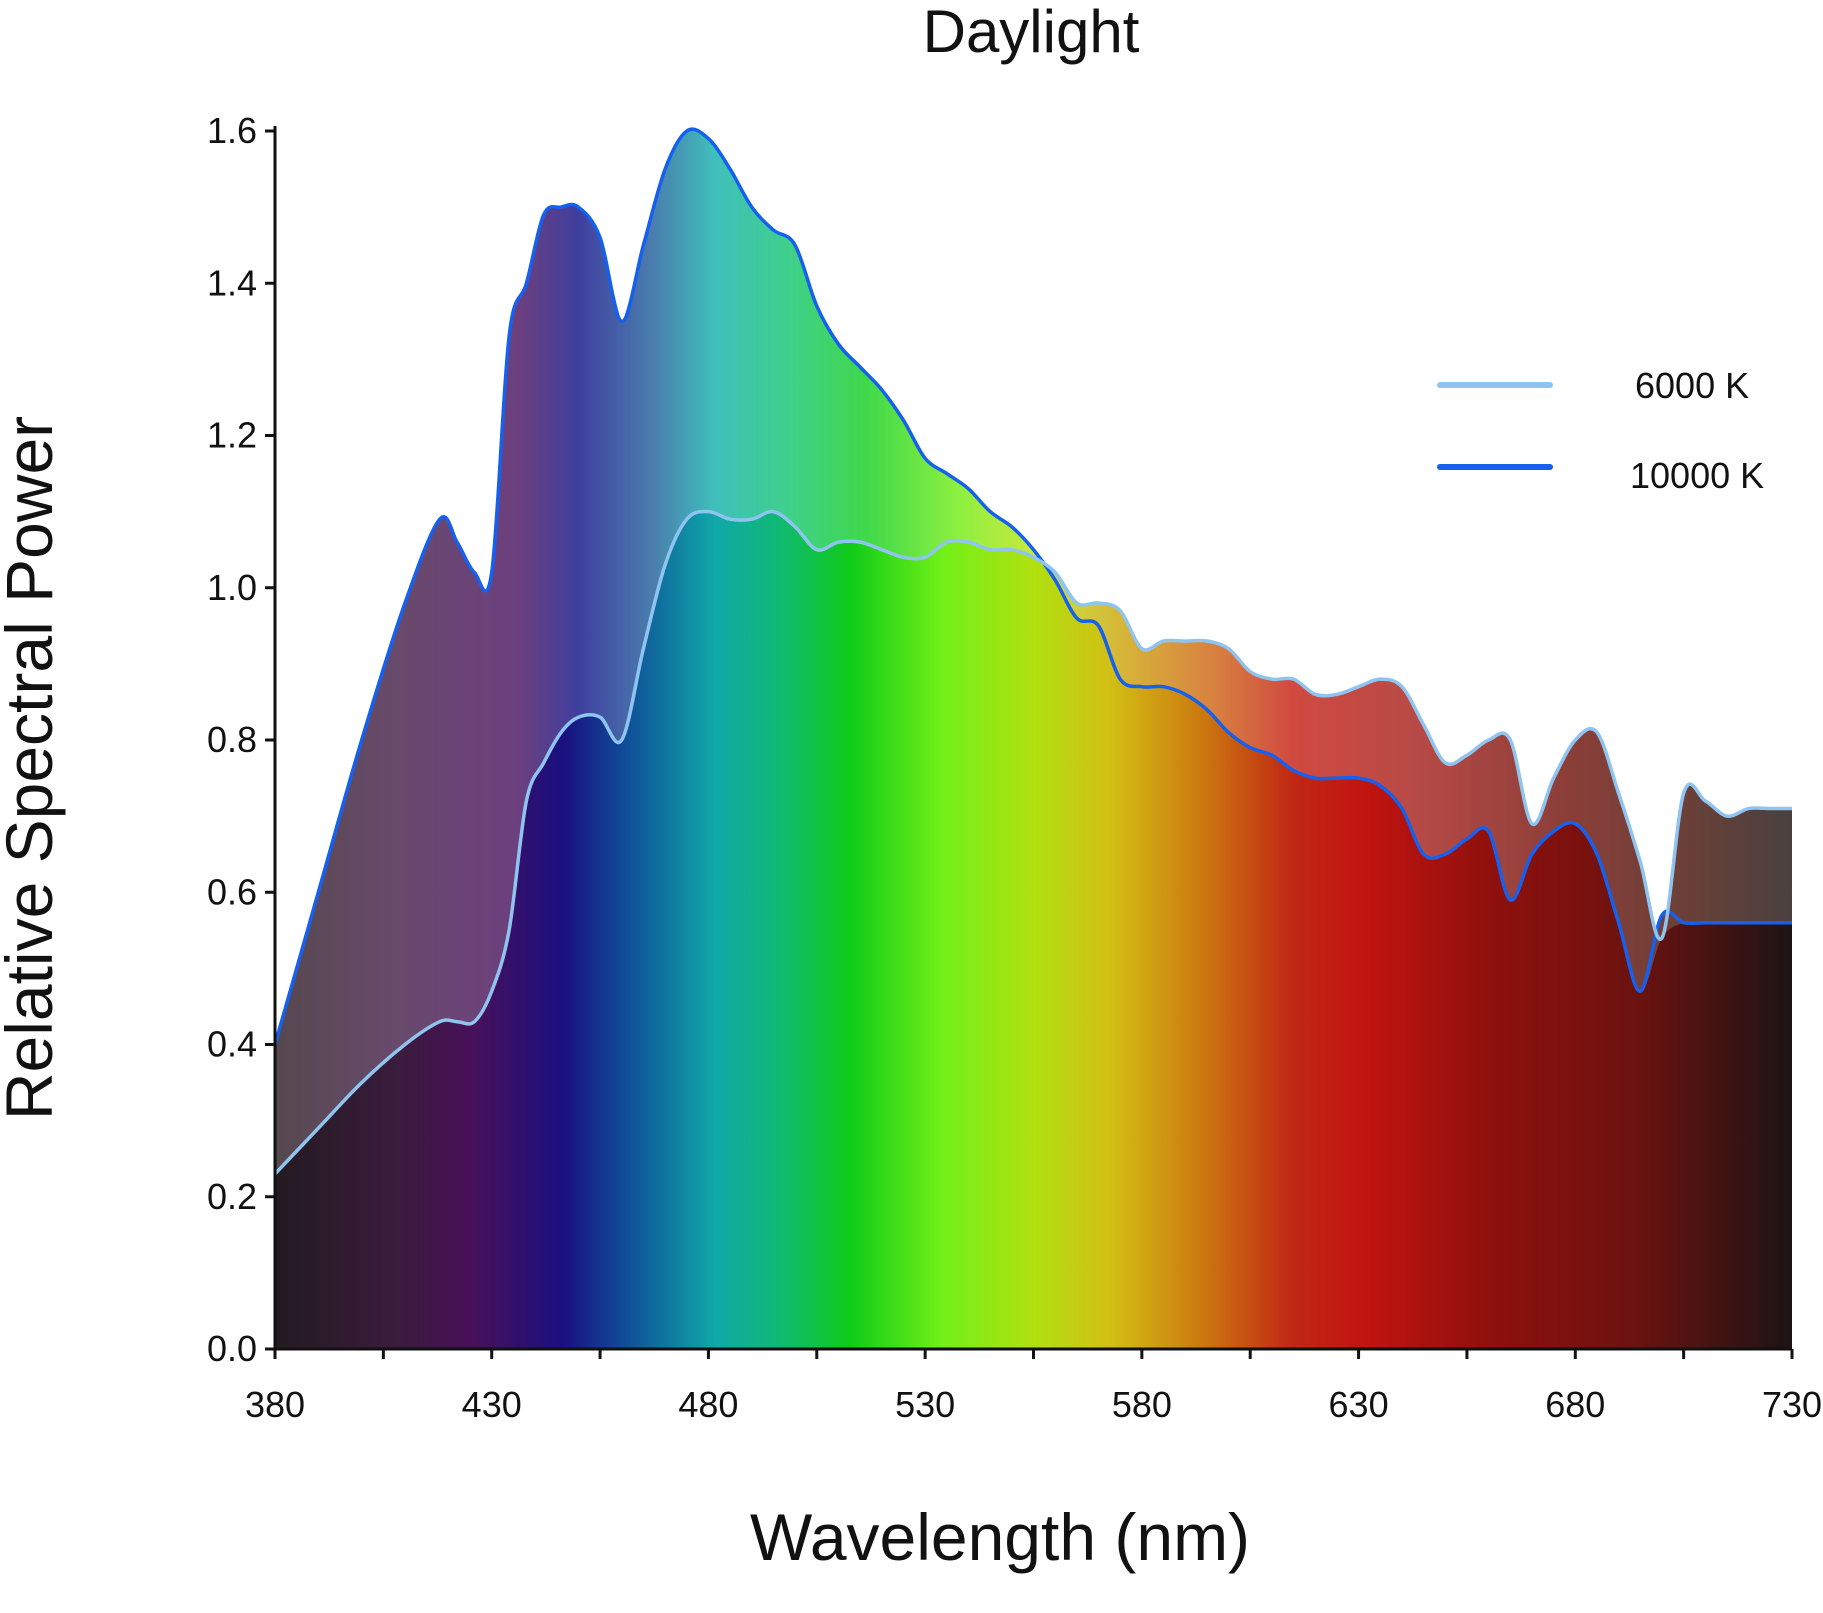  What do you see at coordinates (275, 1404) in the screenshot?
I see `x-tick-label: 380` at bounding box center [275, 1404].